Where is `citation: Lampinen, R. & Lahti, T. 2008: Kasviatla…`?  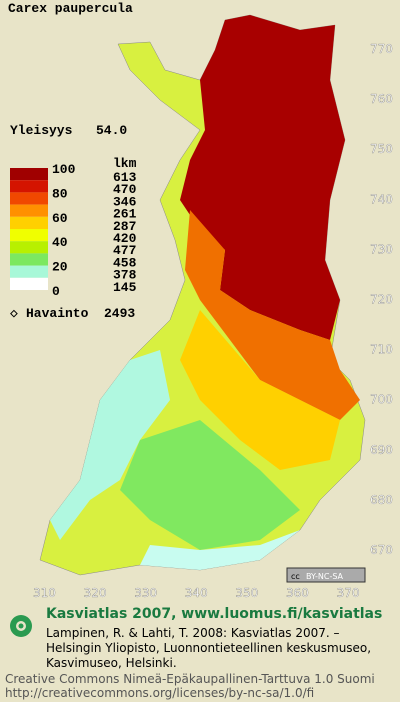 citation: Lampinen, R. & Lahti, T. 2008: Kasviatla… is located at coordinates (208, 648).